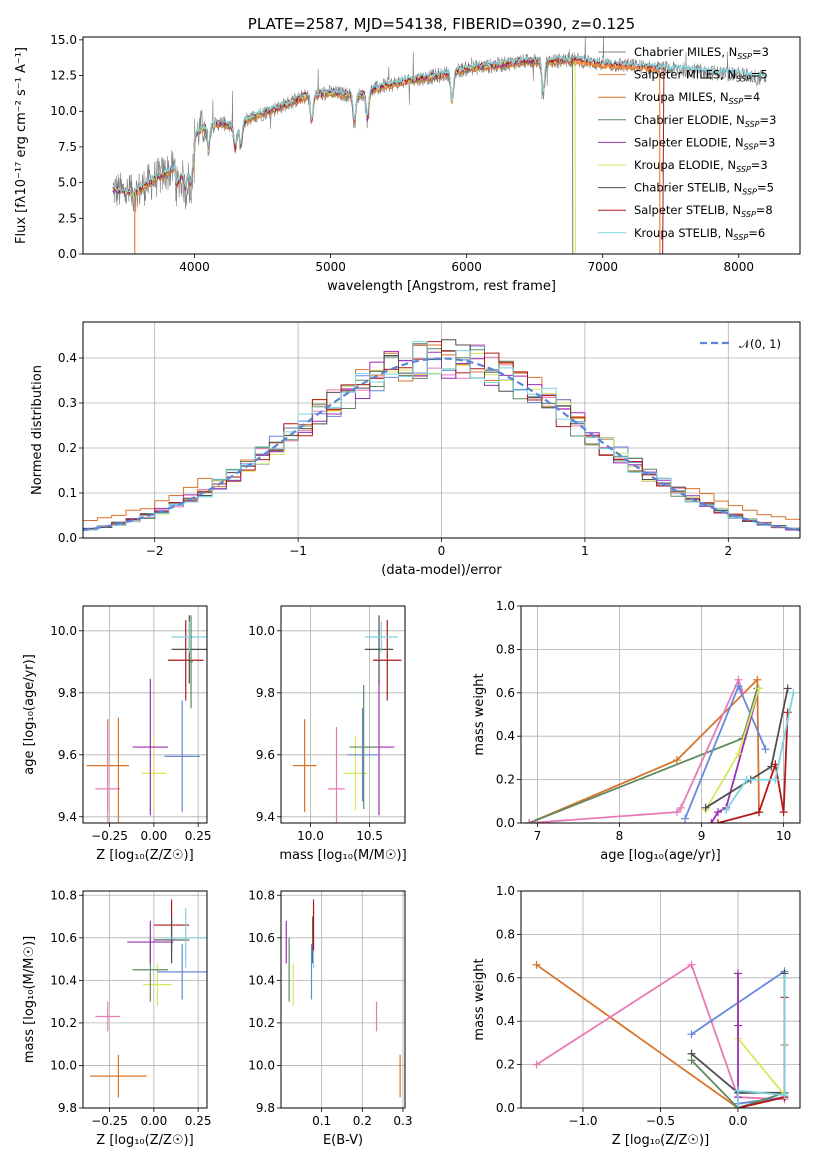 This screenshot has height=1170, width=819. Describe the element at coordinates (466, 267) in the screenshot. I see `x-tick-label: 6000` at that location.